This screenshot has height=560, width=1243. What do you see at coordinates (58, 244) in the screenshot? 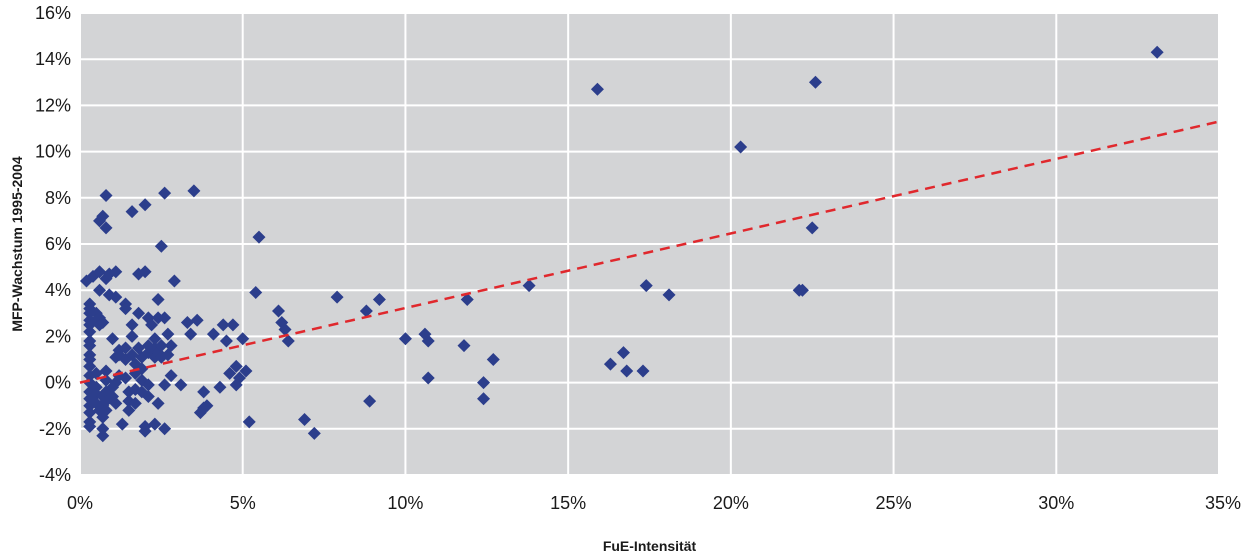
I see `y-tick-label: 6%` at bounding box center [58, 244].